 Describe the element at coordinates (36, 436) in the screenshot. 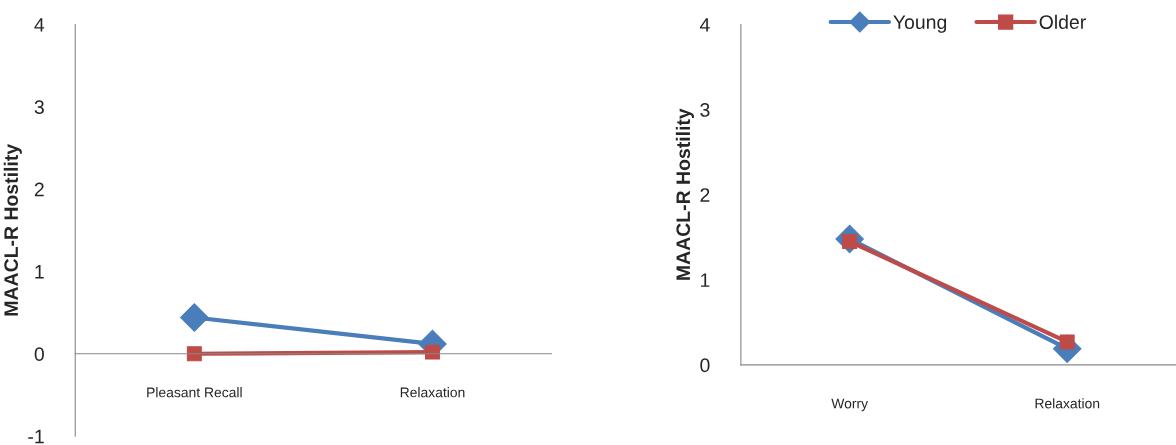

I see `y-tick-label: -1` at that location.